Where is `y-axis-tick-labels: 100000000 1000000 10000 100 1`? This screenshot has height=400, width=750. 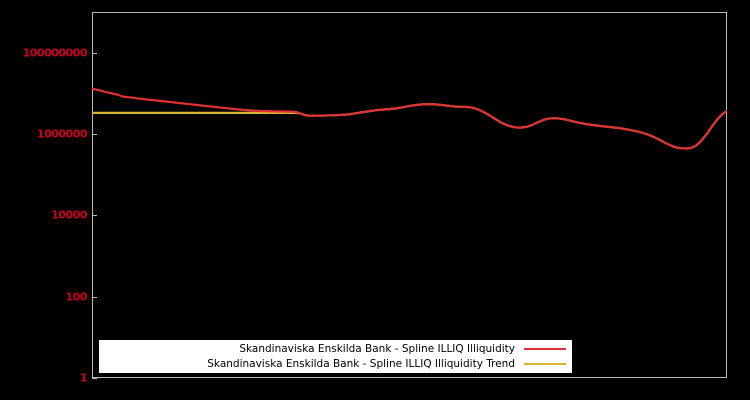 y-axis-tick-labels: 100000000 1000000 10000 100 1 is located at coordinates (44, 200).